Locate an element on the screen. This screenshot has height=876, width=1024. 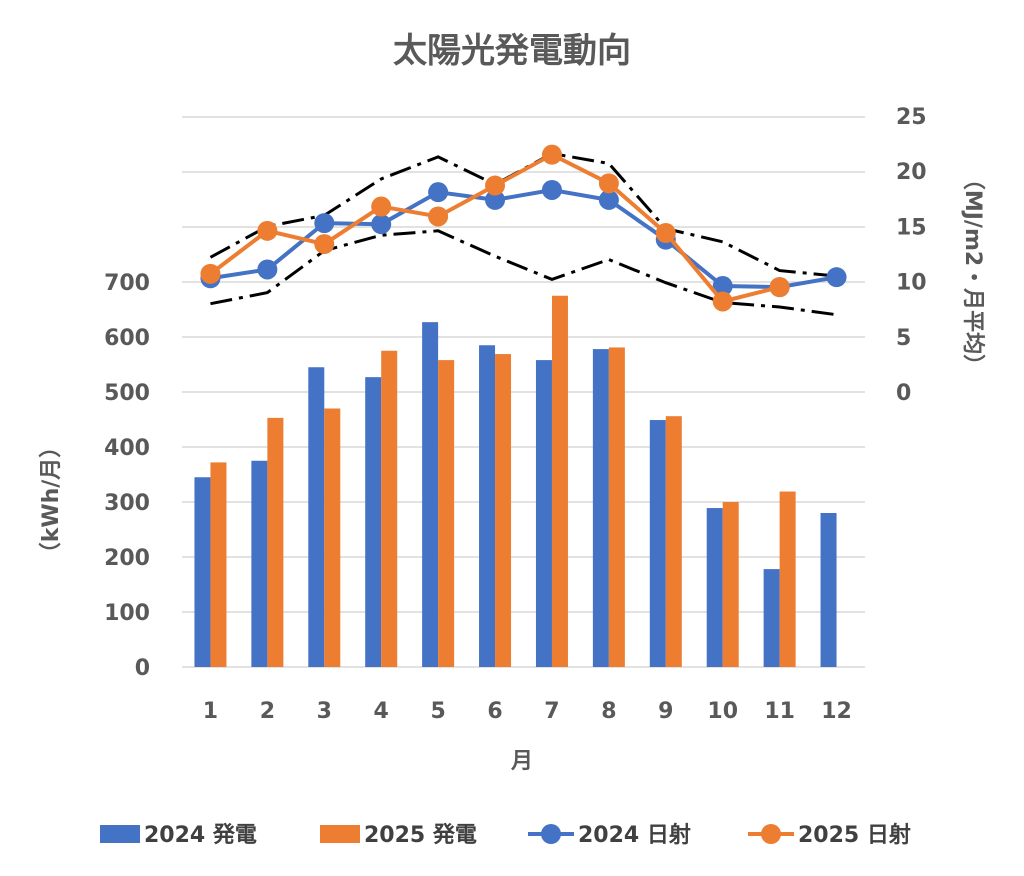
x-tick-label: 11 is located at coordinates (779, 711).